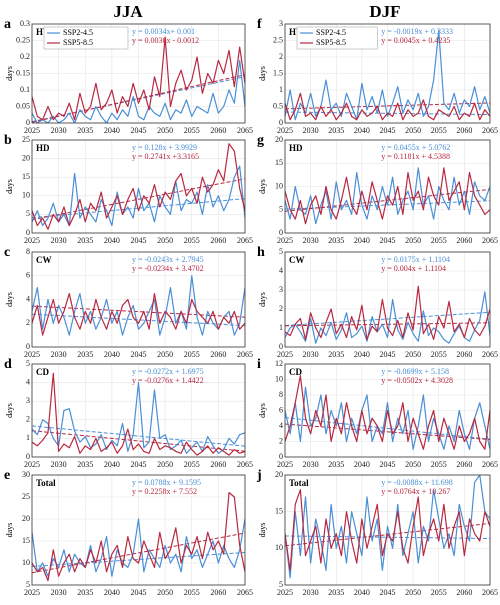  Describe the element at coordinates (128, 11) in the screenshot. I see `column-title: JJA` at that location.